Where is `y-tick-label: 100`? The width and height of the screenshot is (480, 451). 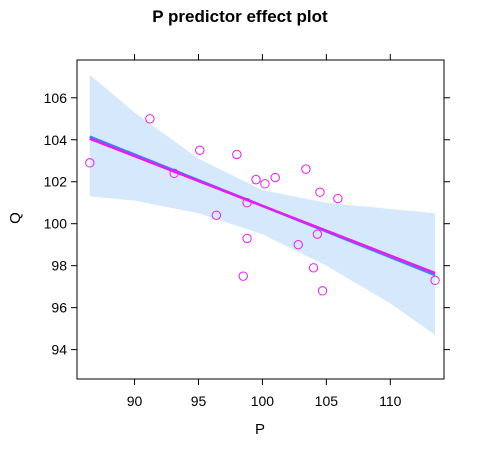
y-tick-label: 100 is located at coordinates (56, 224).